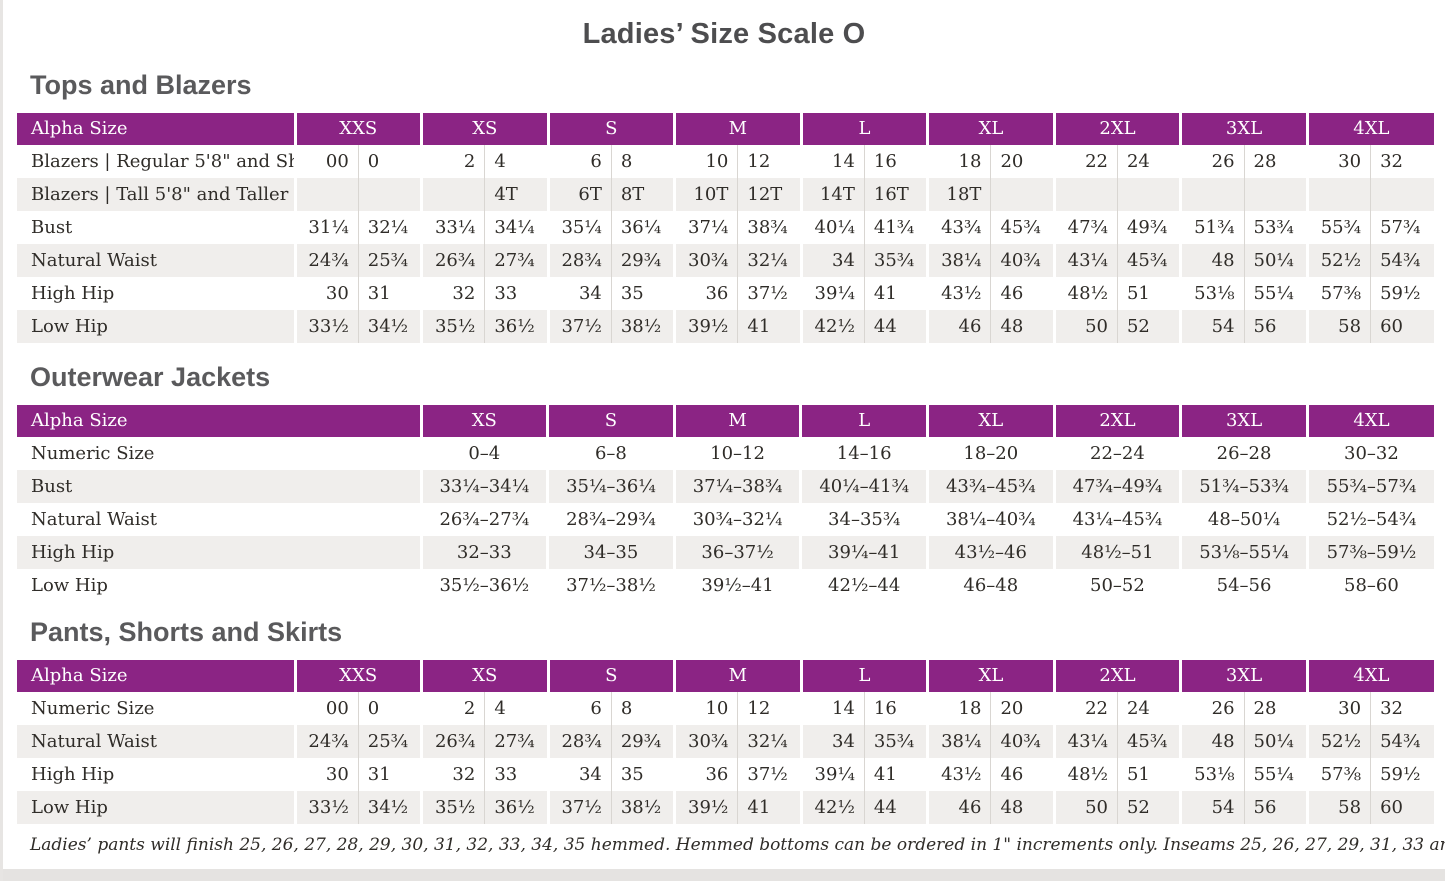  Describe the element at coordinates (895, 194) in the screenshot. I see `size-cell: 16T` at that location.